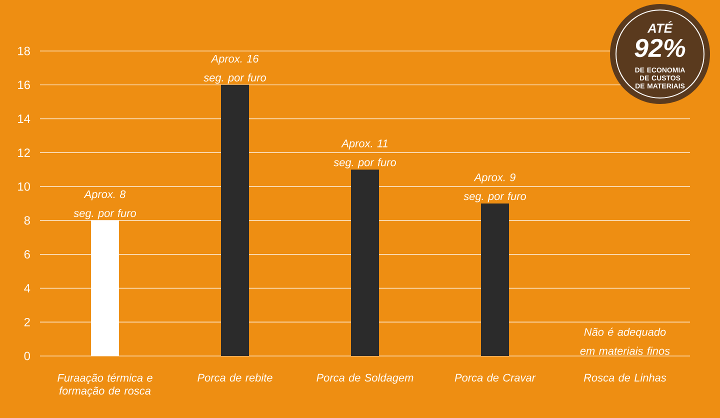  Describe the element at coordinates (27, 322) in the screenshot. I see `y-tick-label: 2` at that location.